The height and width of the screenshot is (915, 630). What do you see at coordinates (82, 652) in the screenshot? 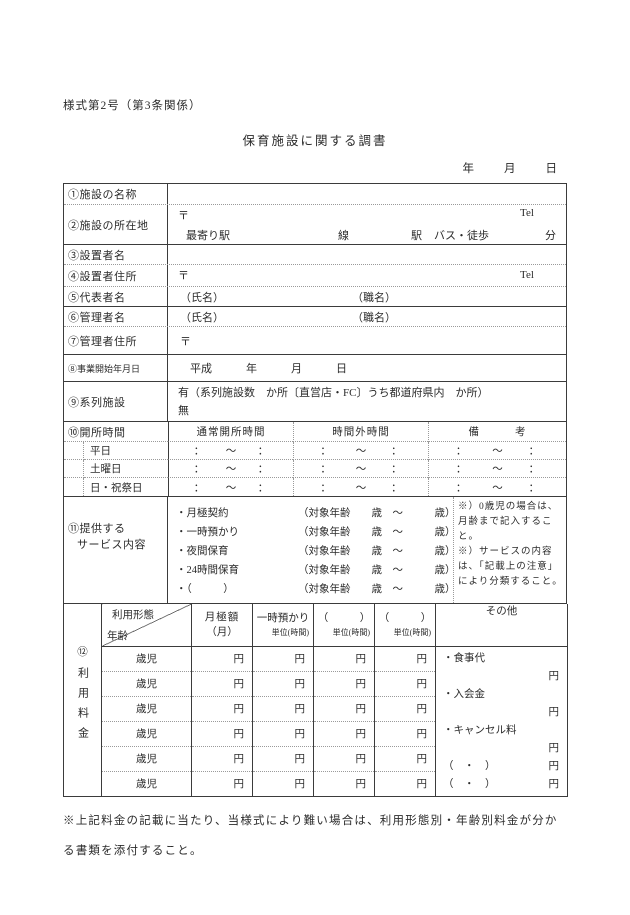
I see `fee-section-number: ⑫` at bounding box center [82, 652].